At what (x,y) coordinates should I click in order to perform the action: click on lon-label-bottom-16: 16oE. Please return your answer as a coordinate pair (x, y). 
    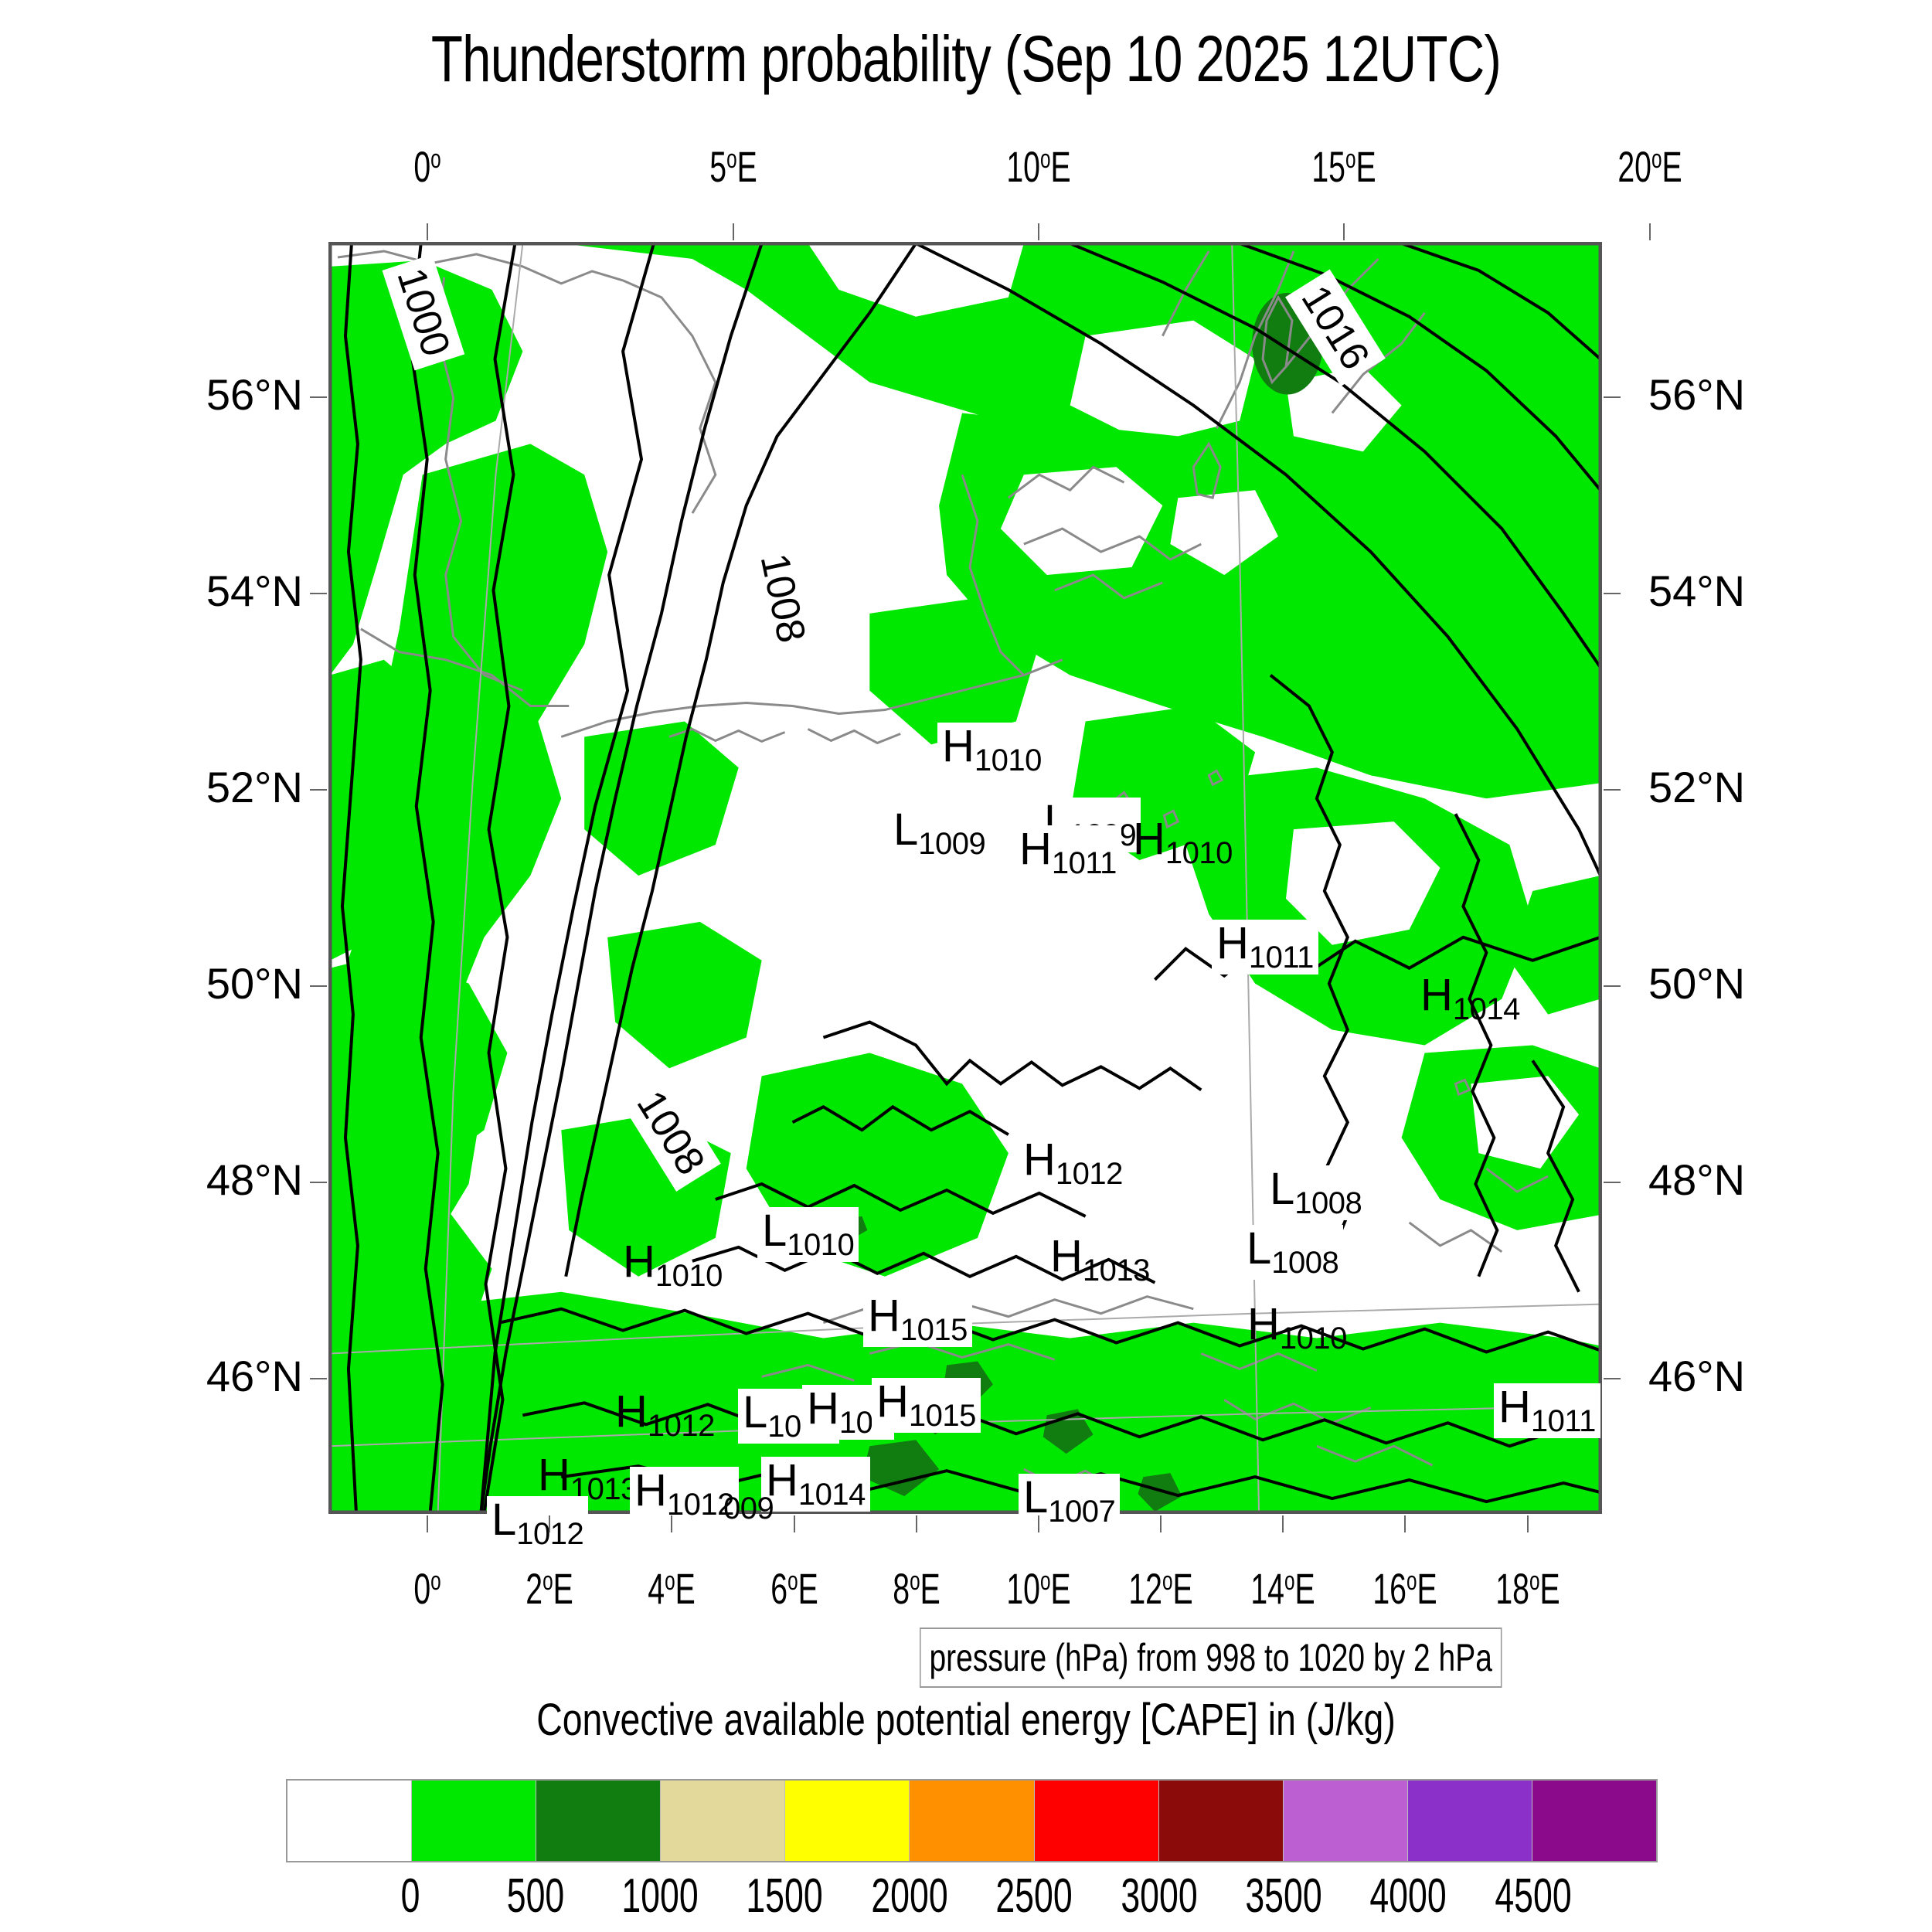
    Looking at the image, I should click on (1404, 1588).